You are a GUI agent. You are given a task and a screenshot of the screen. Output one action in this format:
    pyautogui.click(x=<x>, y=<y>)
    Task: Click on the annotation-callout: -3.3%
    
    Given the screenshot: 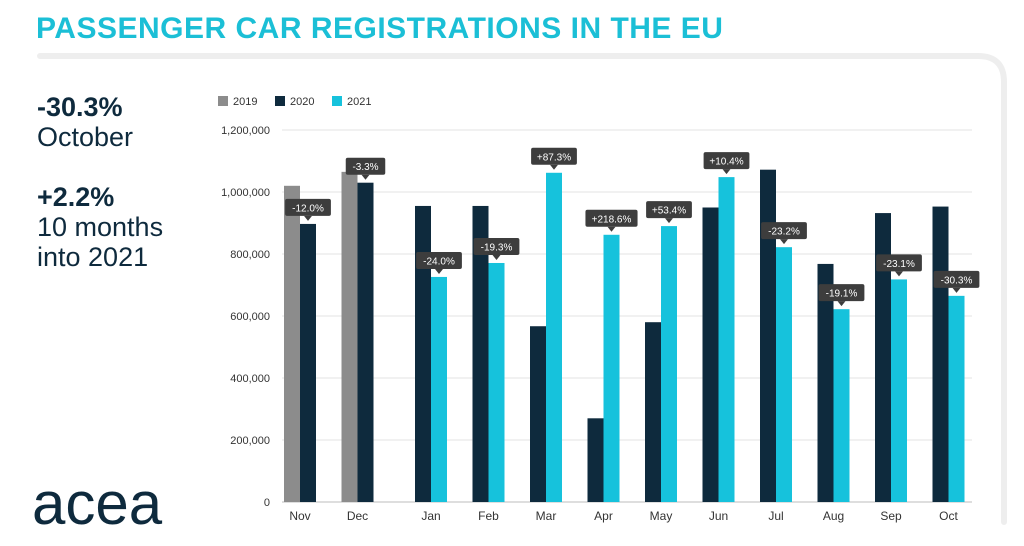 What is the action you would take?
    pyautogui.click(x=365, y=168)
    